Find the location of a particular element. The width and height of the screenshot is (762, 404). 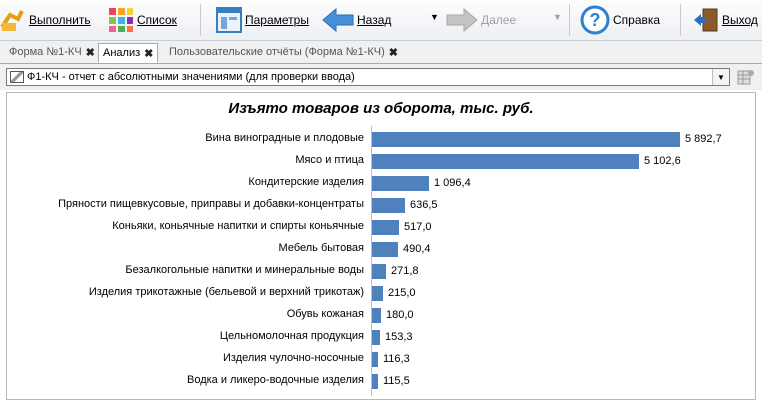

forward-dropdown-icon: ▼ is located at coordinates (557, 17).